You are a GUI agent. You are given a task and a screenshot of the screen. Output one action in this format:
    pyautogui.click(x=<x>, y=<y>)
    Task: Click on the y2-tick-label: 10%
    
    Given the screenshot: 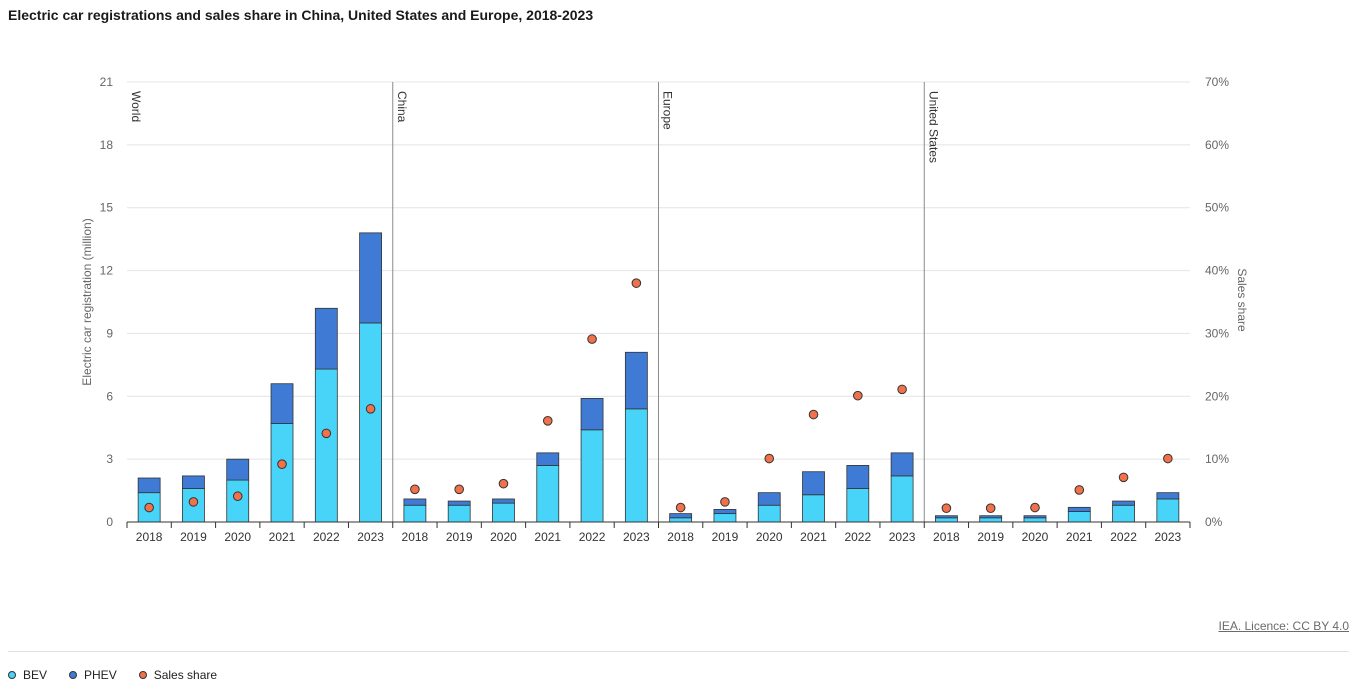 What is the action you would take?
    pyautogui.click(x=1217, y=459)
    